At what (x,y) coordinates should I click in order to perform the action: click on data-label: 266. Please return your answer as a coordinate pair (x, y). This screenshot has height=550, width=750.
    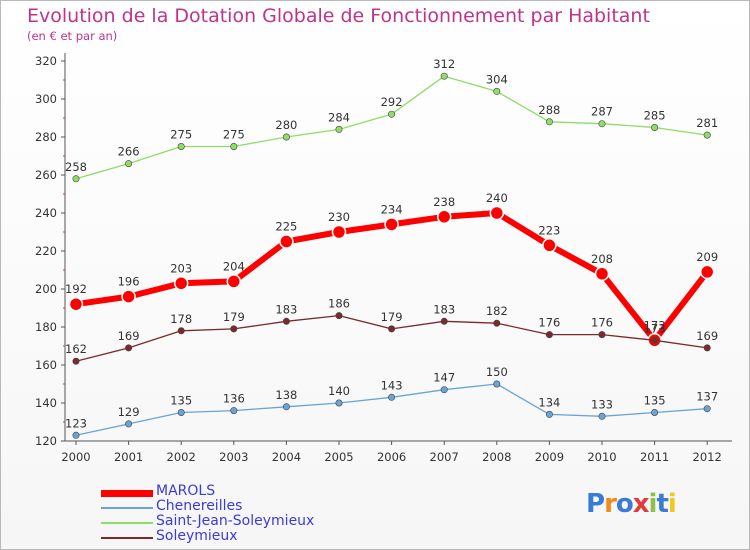
    Looking at the image, I should click on (129, 152).